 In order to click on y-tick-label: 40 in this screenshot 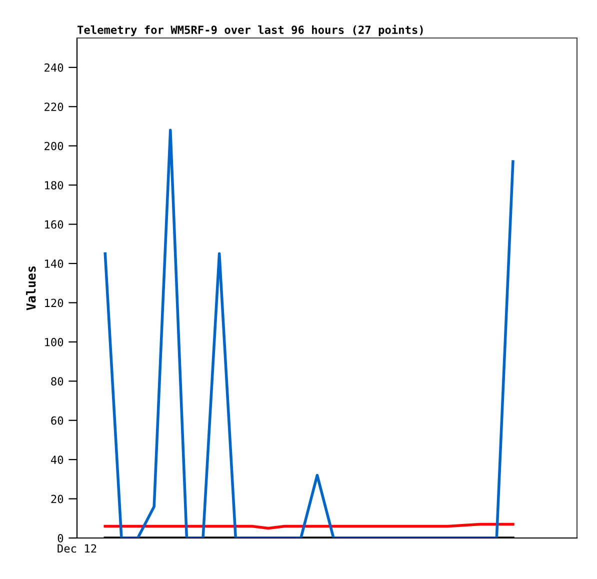, I will do `click(57, 460)`.